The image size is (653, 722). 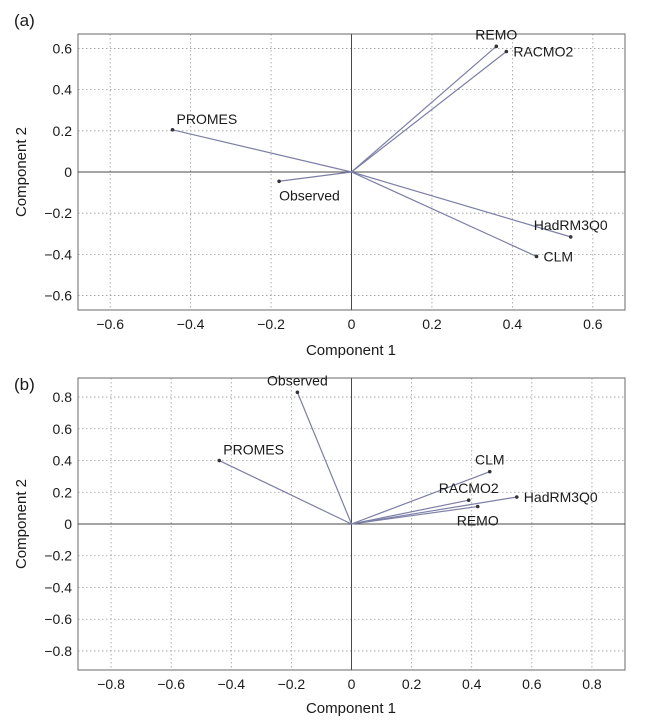 I want to click on panel-a-y-tick-label: 0.2, so click(x=63, y=131).